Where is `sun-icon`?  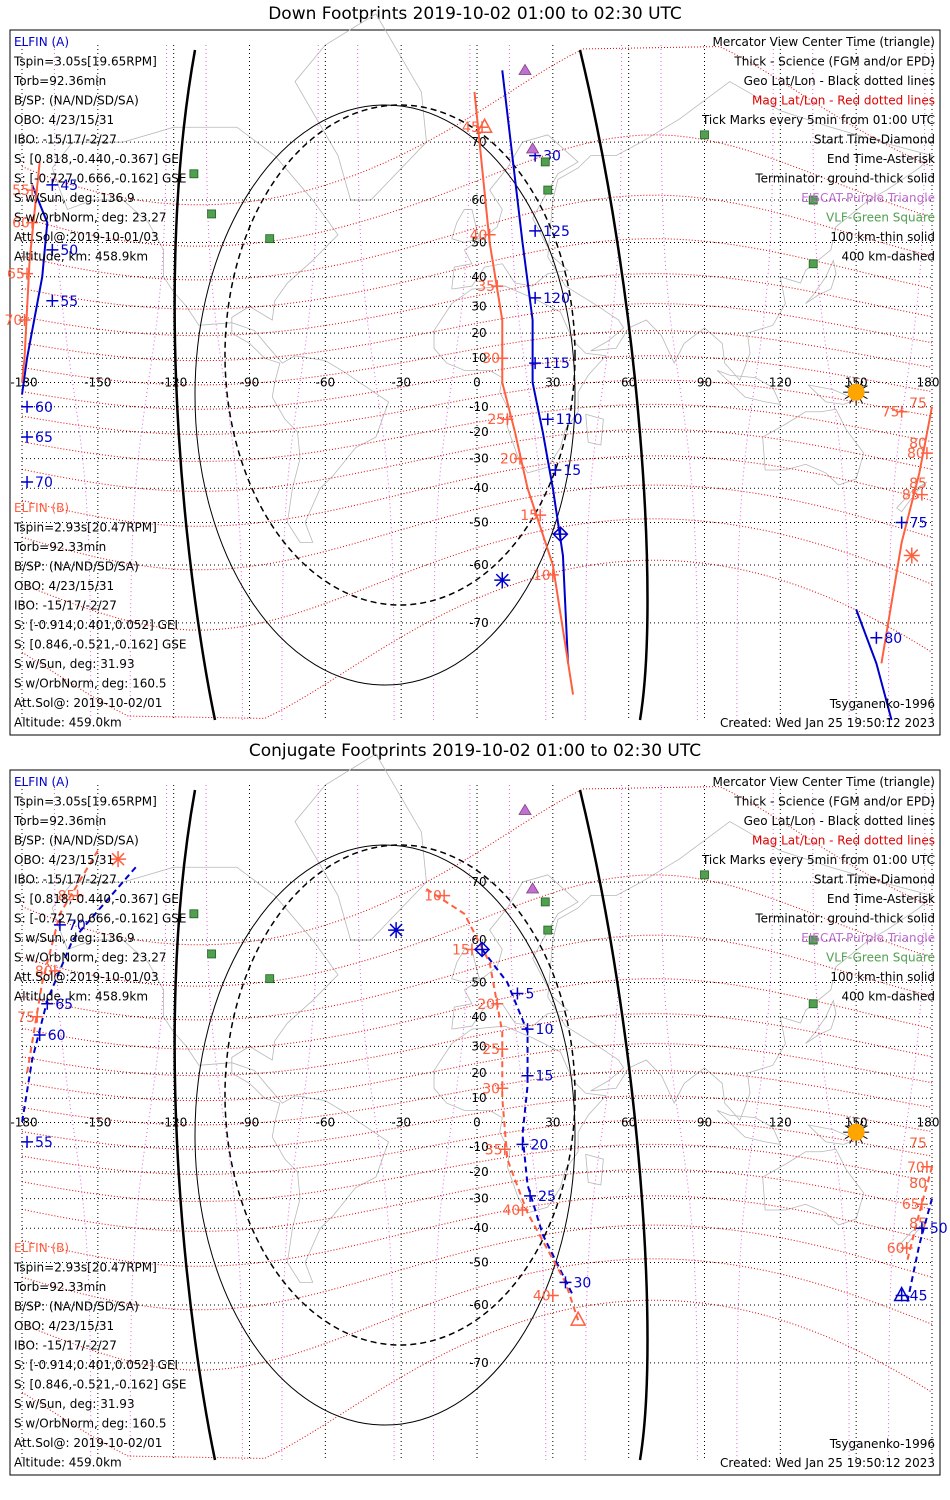
sun-icon is located at coordinates (856, 1132).